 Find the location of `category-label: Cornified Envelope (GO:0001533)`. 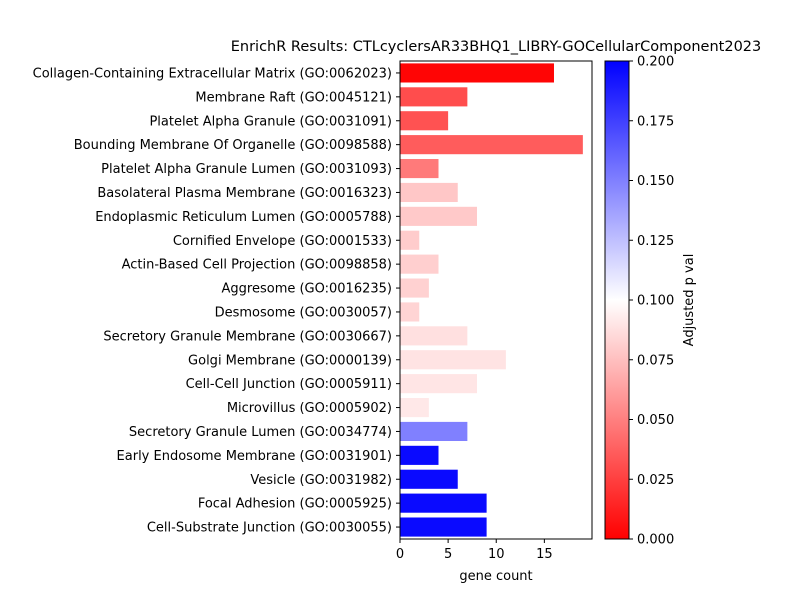

category-label: Cornified Envelope (GO:0001533) is located at coordinates (282, 241).